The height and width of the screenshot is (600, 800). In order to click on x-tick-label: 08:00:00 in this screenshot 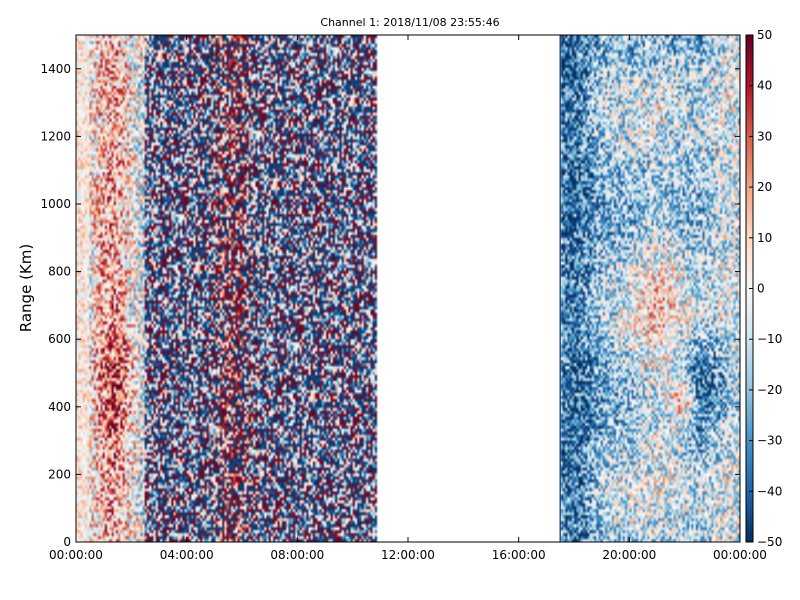, I will do `click(297, 555)`.